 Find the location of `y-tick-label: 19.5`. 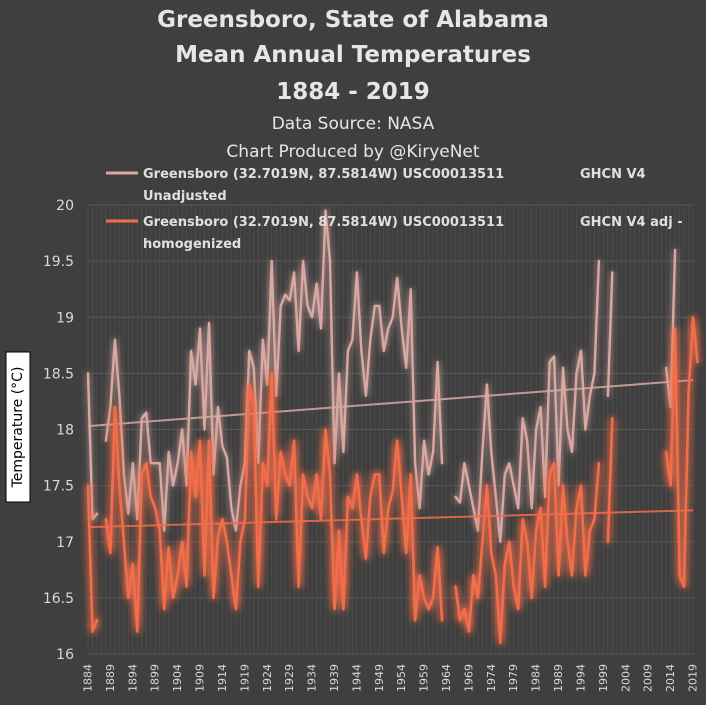

y-tick-label: 19.5 is located at coordinates (58, 262).